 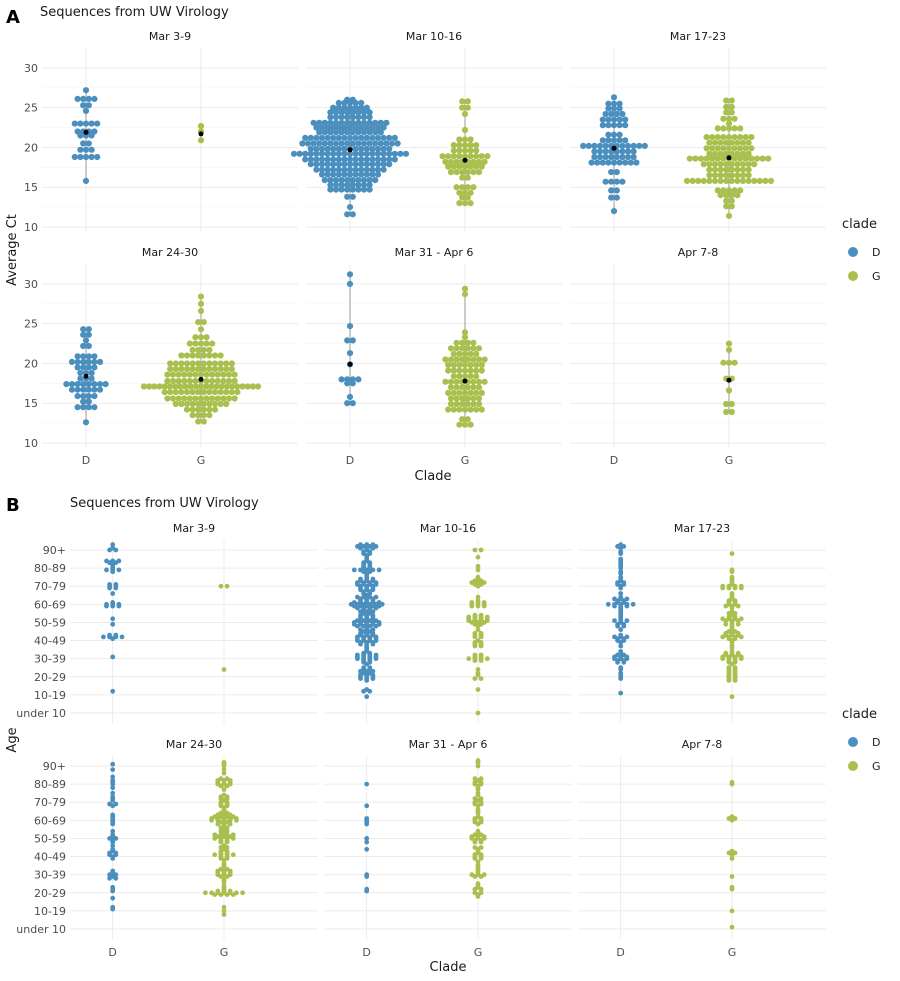 I want to click on facet-panel: Mar 3-9 10 15 20 25 30, so click(x=161, y=132).